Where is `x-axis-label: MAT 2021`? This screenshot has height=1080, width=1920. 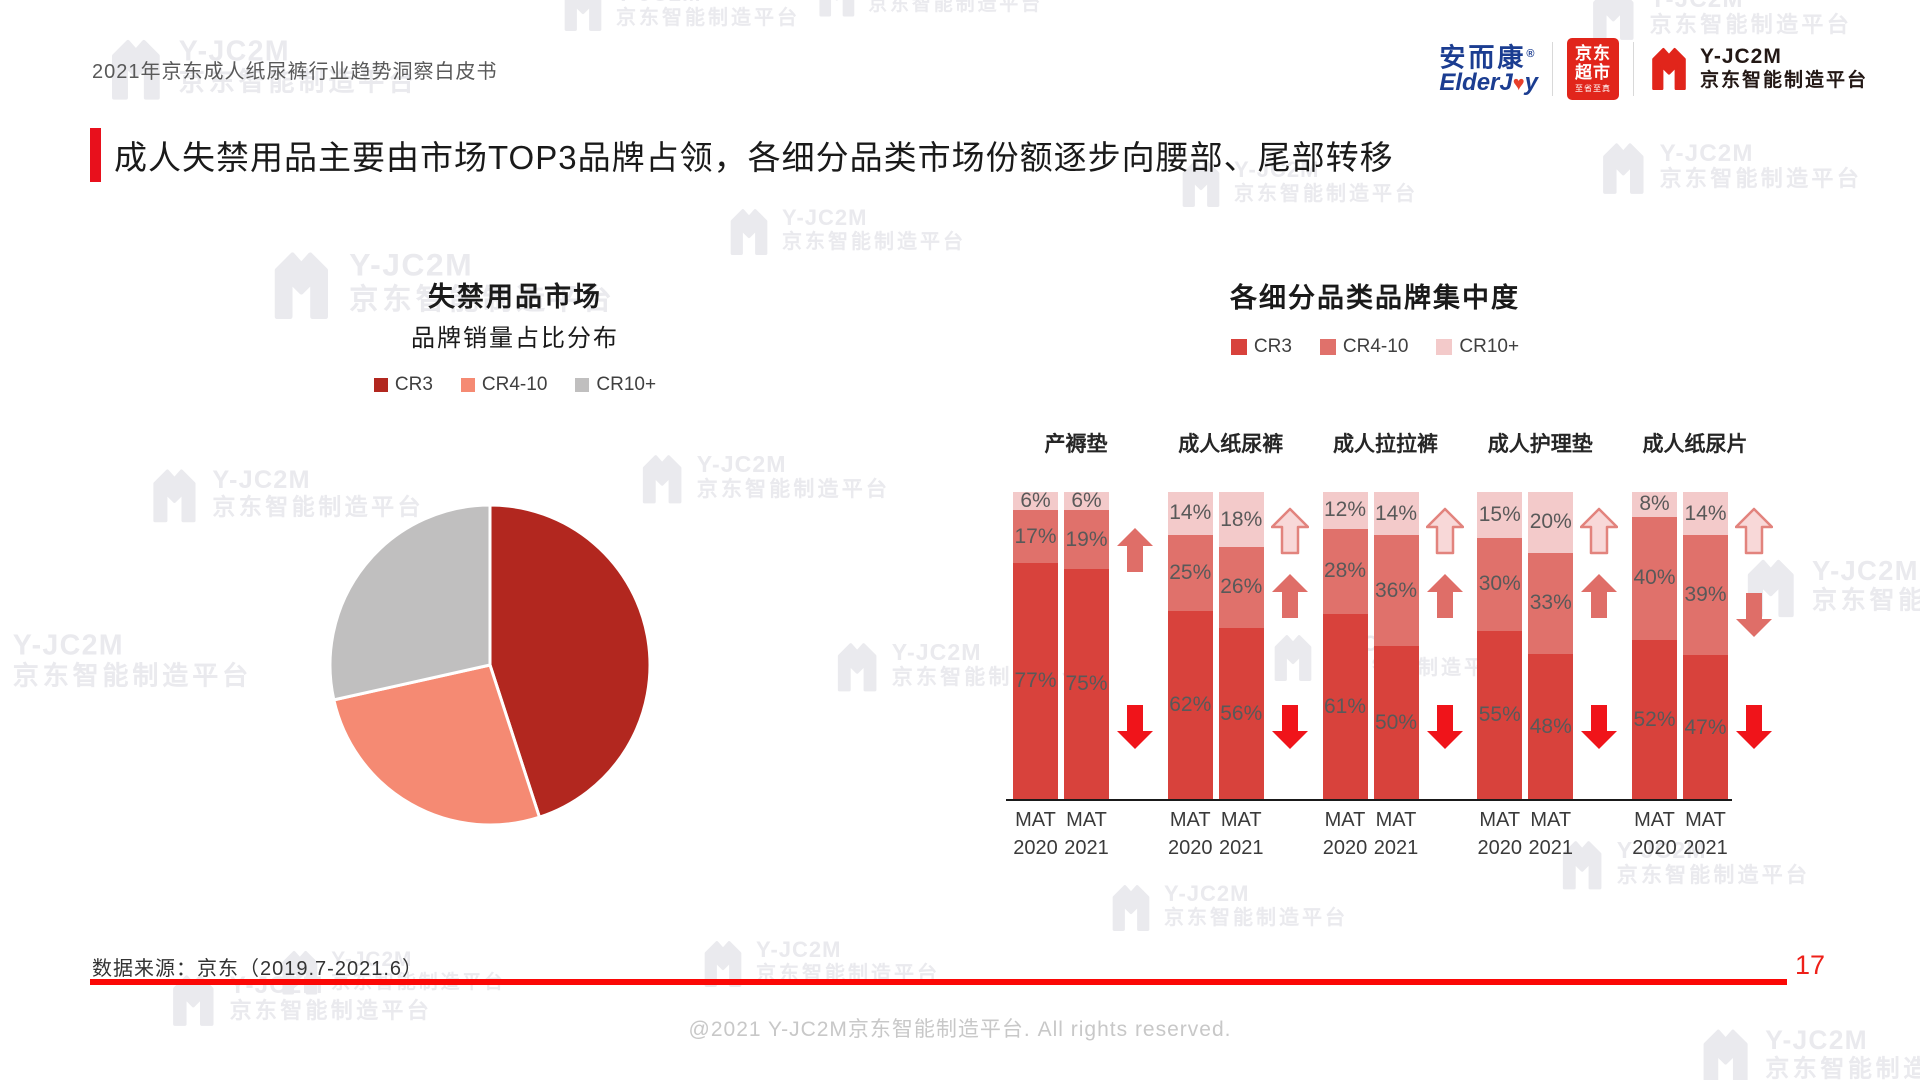
x-axis-label: MAT 2021 is located at coordinates (1705, 834).